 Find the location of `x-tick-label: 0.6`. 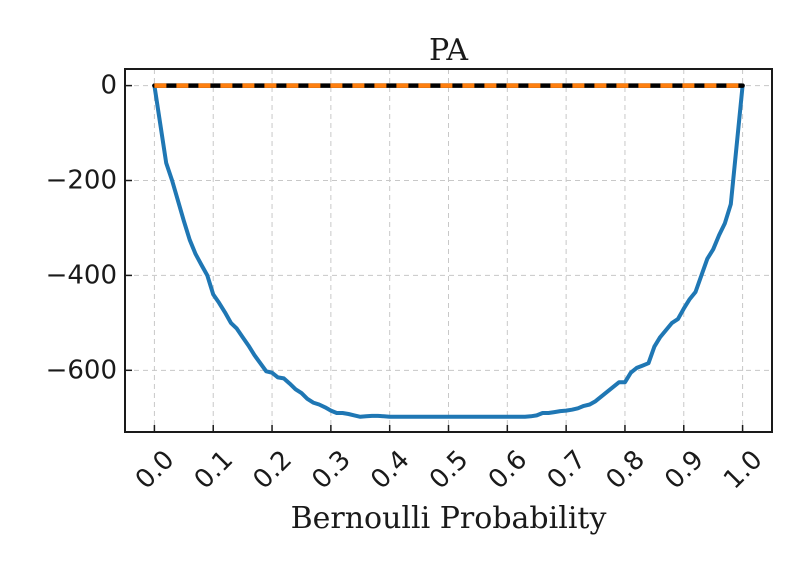

x-tick-label: 0.6 is located at coordinates (508, 470).